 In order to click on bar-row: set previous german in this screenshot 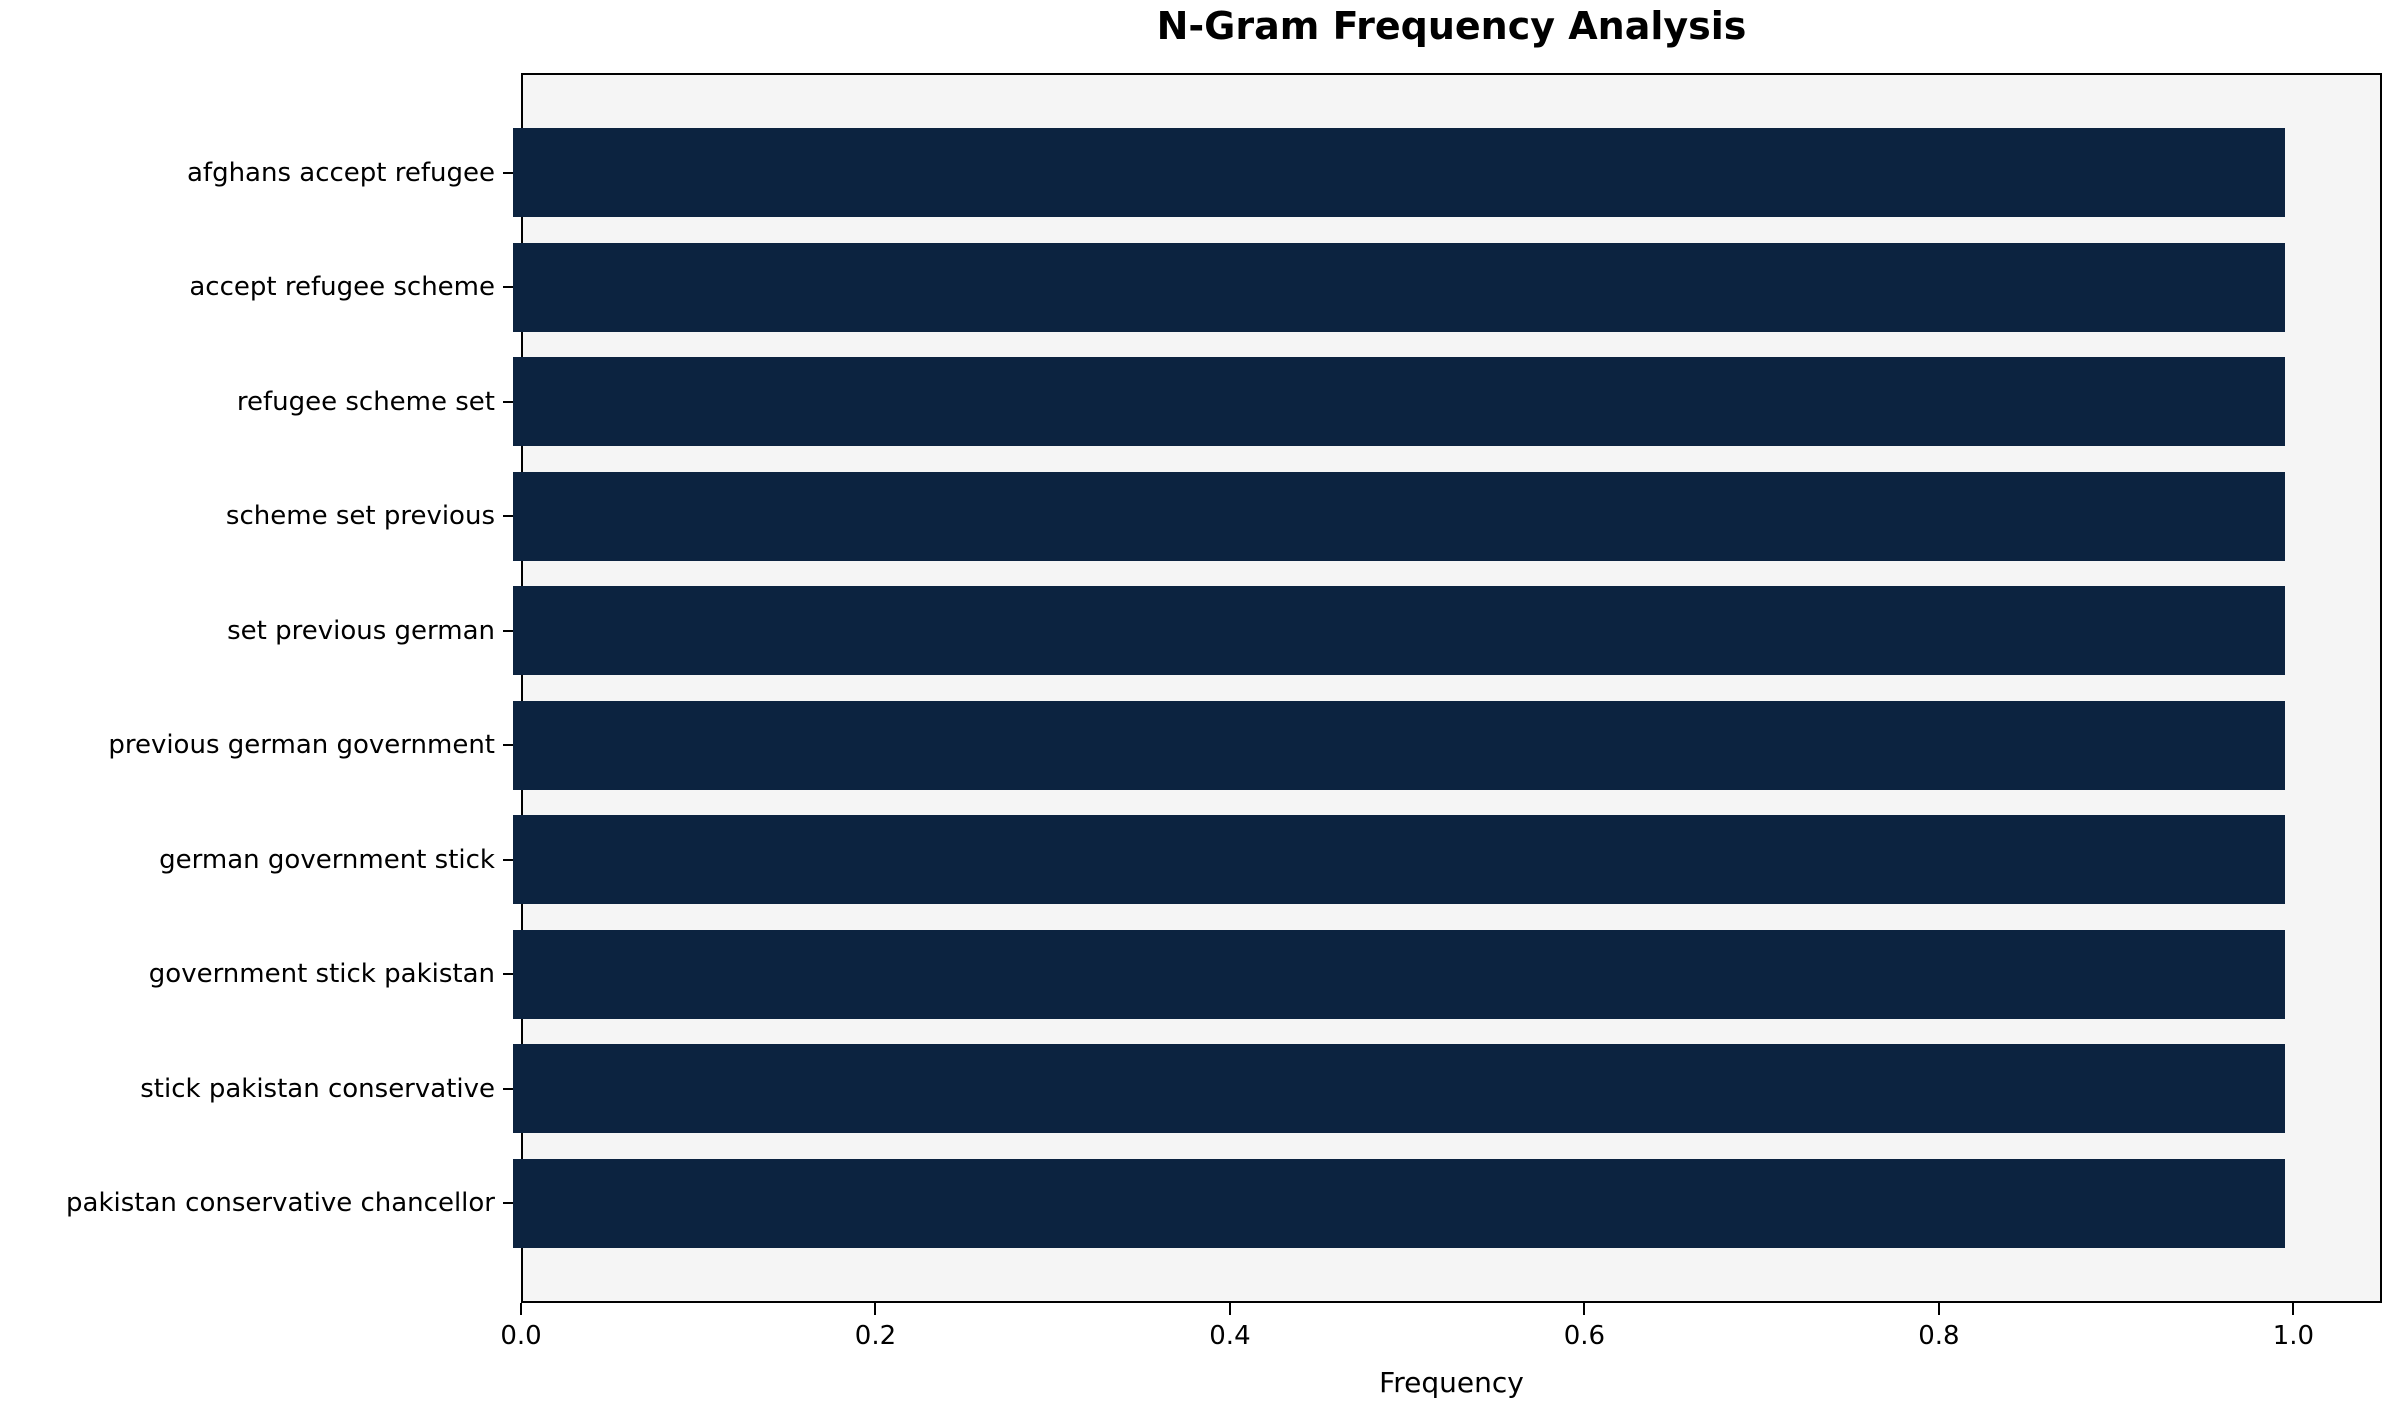, I will do `click(1191, 631)`.